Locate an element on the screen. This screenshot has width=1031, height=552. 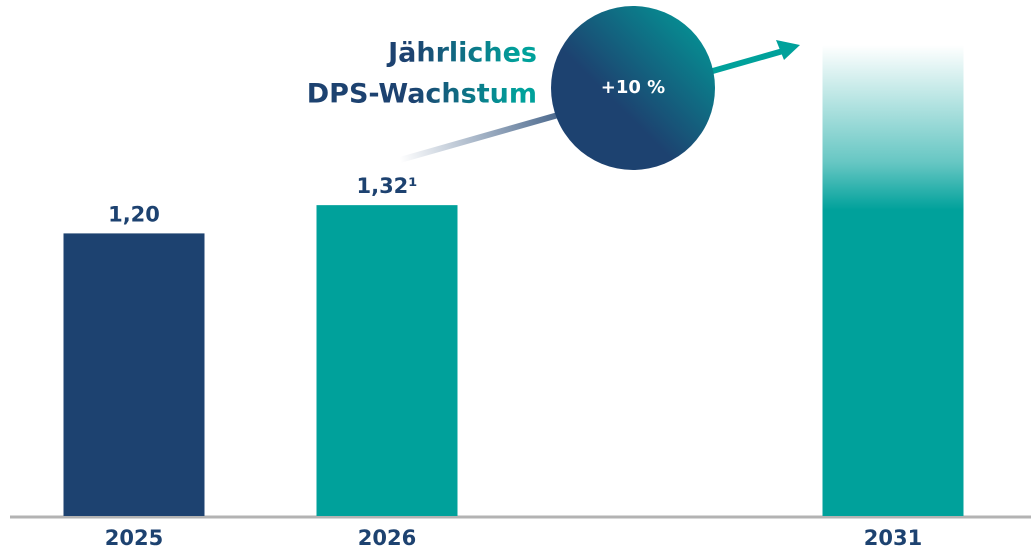
value-label: 1,32¹ is located at coordinates (386, 186).